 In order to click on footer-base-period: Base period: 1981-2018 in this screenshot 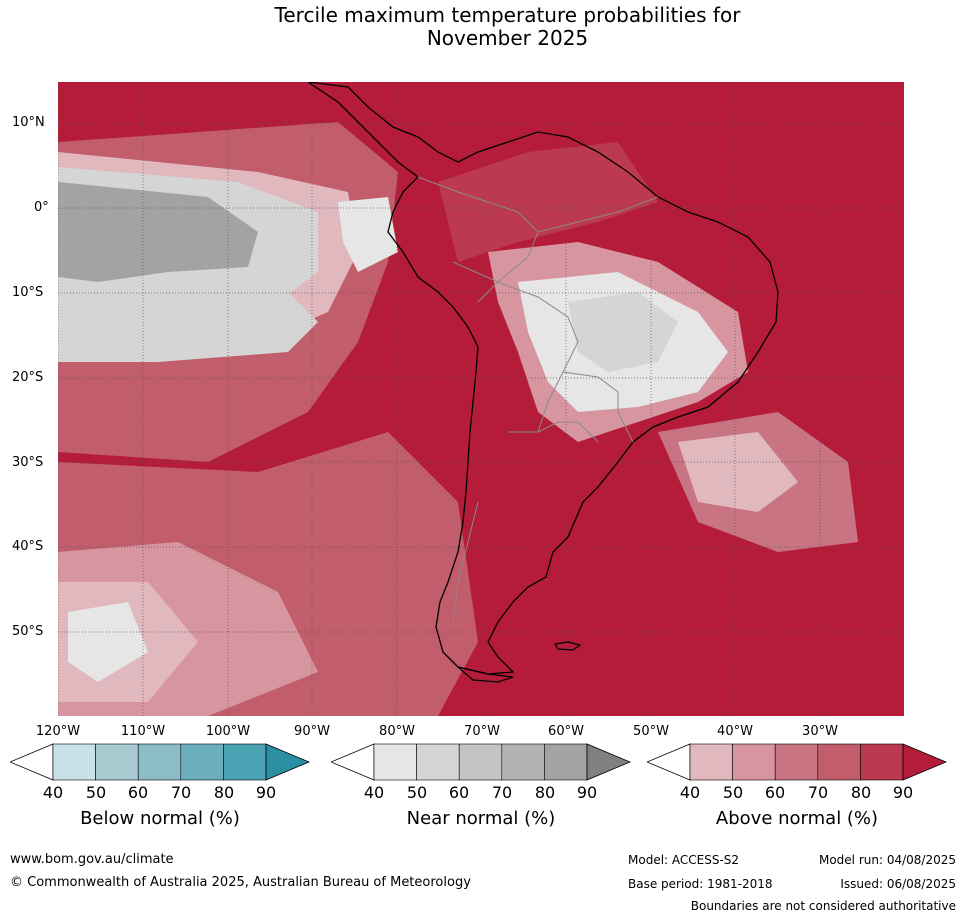, I will do `click(700, 884)`.